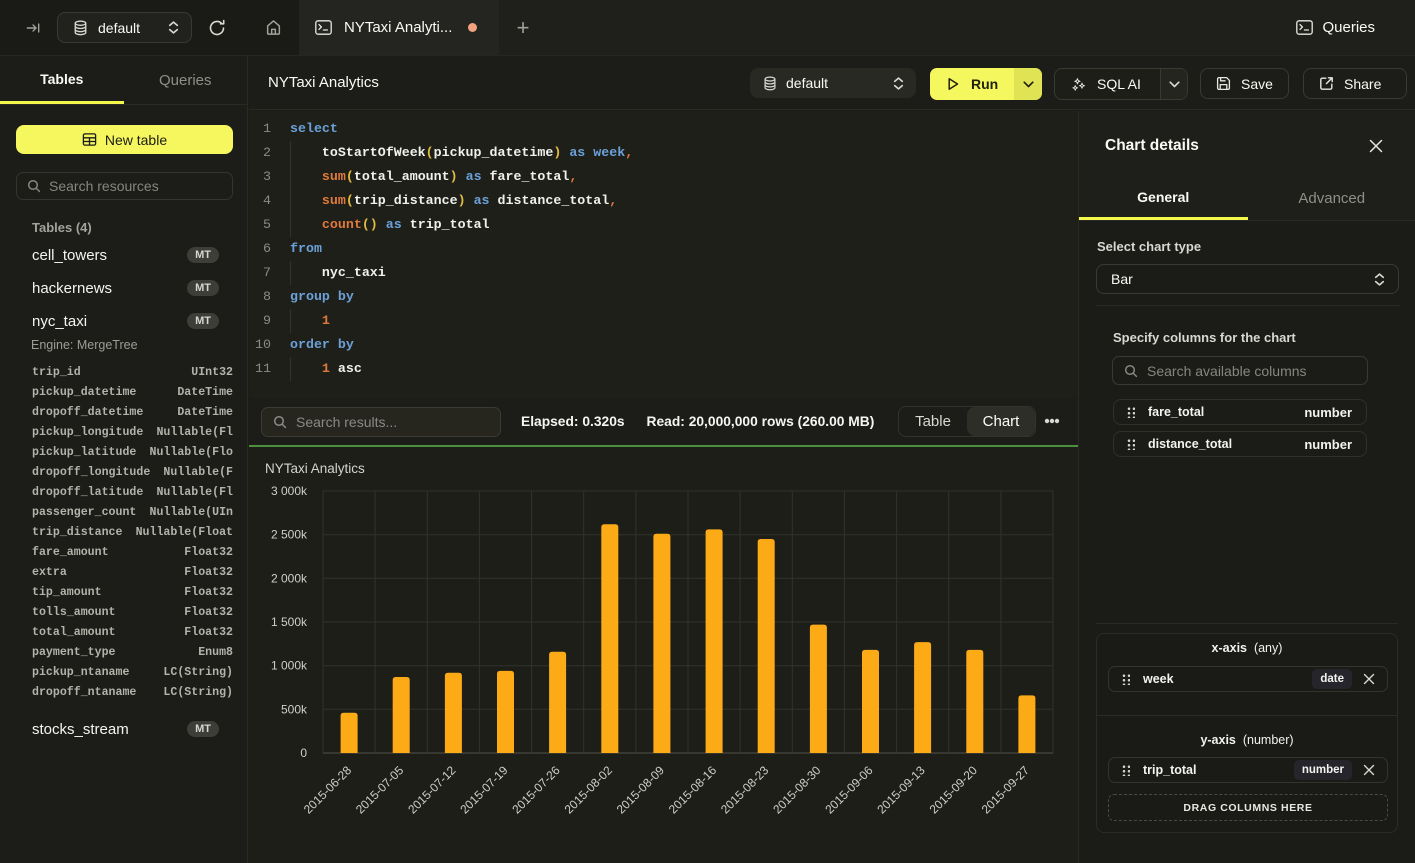 The width and height of the screenshot is (1415, 863). I want to click on svg-text: 1 000k, so click(289, 666).